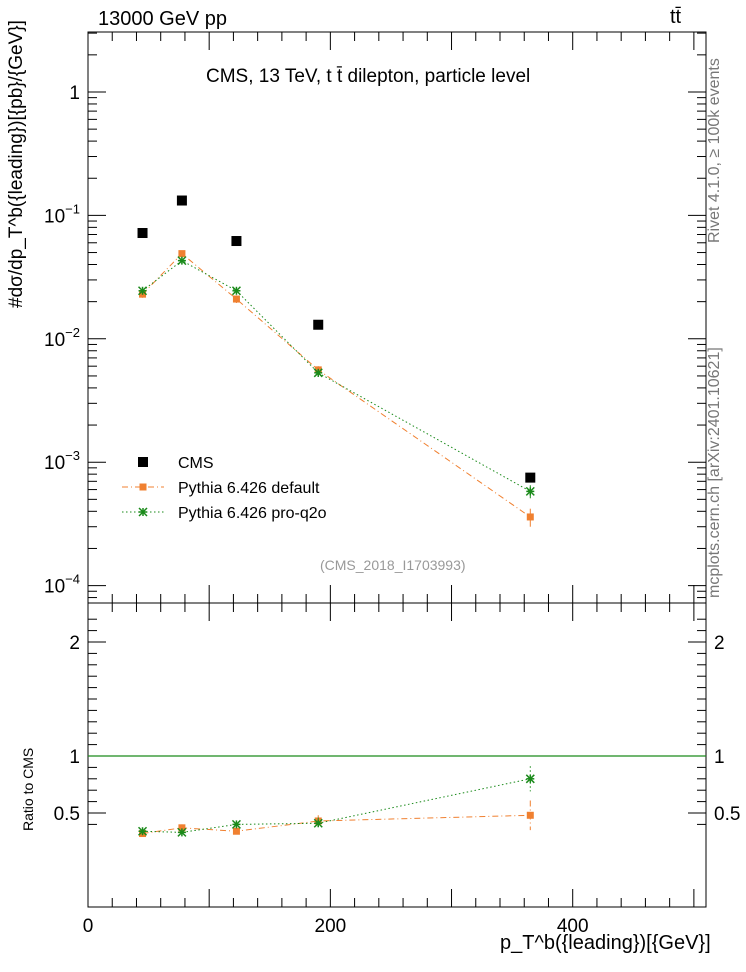 The width and height of the screenshot is (746, 972). What do you see at coordinates (331, 926) in the screenshot?
I see `x-tick-label: 200` at bounding box center [331, 926].